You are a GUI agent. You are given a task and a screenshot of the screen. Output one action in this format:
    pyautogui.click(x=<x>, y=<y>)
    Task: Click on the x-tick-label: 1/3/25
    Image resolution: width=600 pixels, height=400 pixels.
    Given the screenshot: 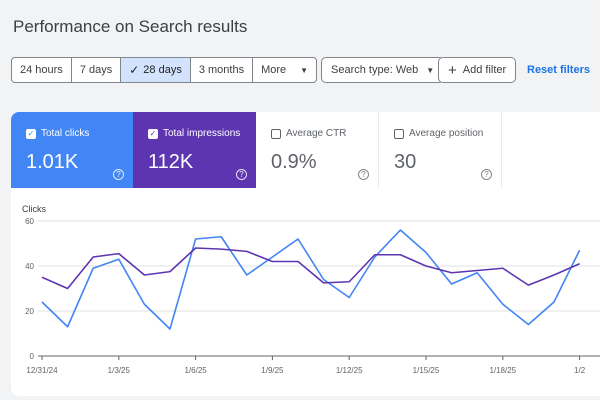 What is the action you would take?
    pyautogui.click(x=119, y=370)
    